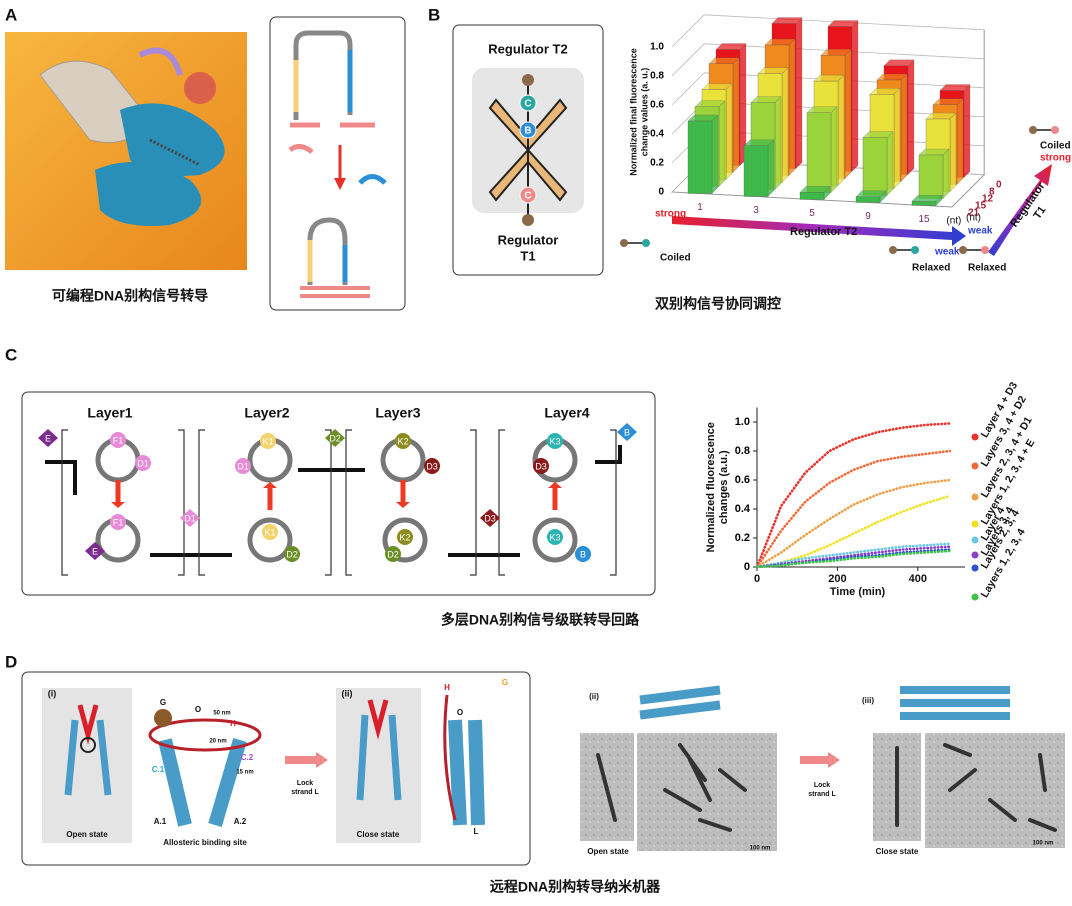  I want to click on node-label: B, so click(583, 554).